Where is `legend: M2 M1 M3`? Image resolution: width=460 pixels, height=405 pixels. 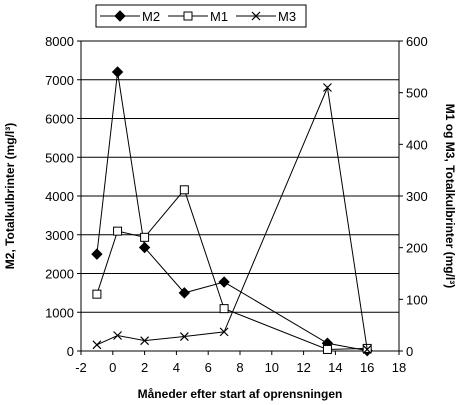 legend: M2 M1 M3 is located at coordinates (201, 16).